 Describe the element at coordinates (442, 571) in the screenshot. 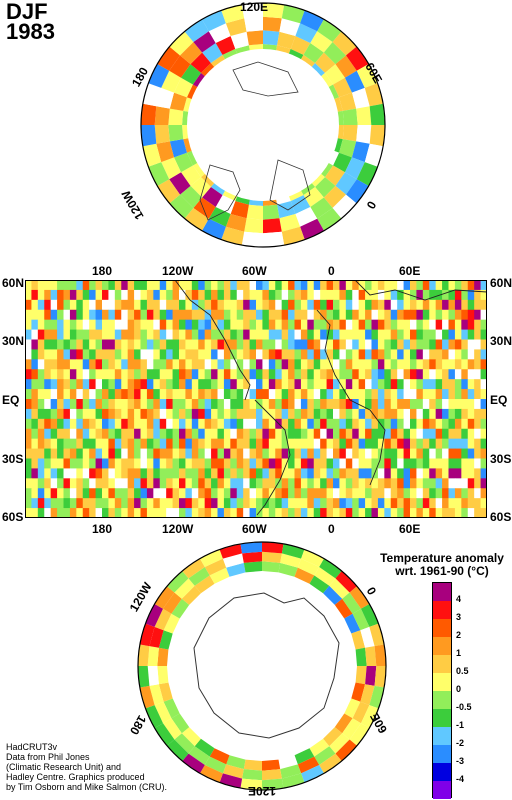

I see `legend-title-line2: wrt. 1961-90 (°C)` at that location.